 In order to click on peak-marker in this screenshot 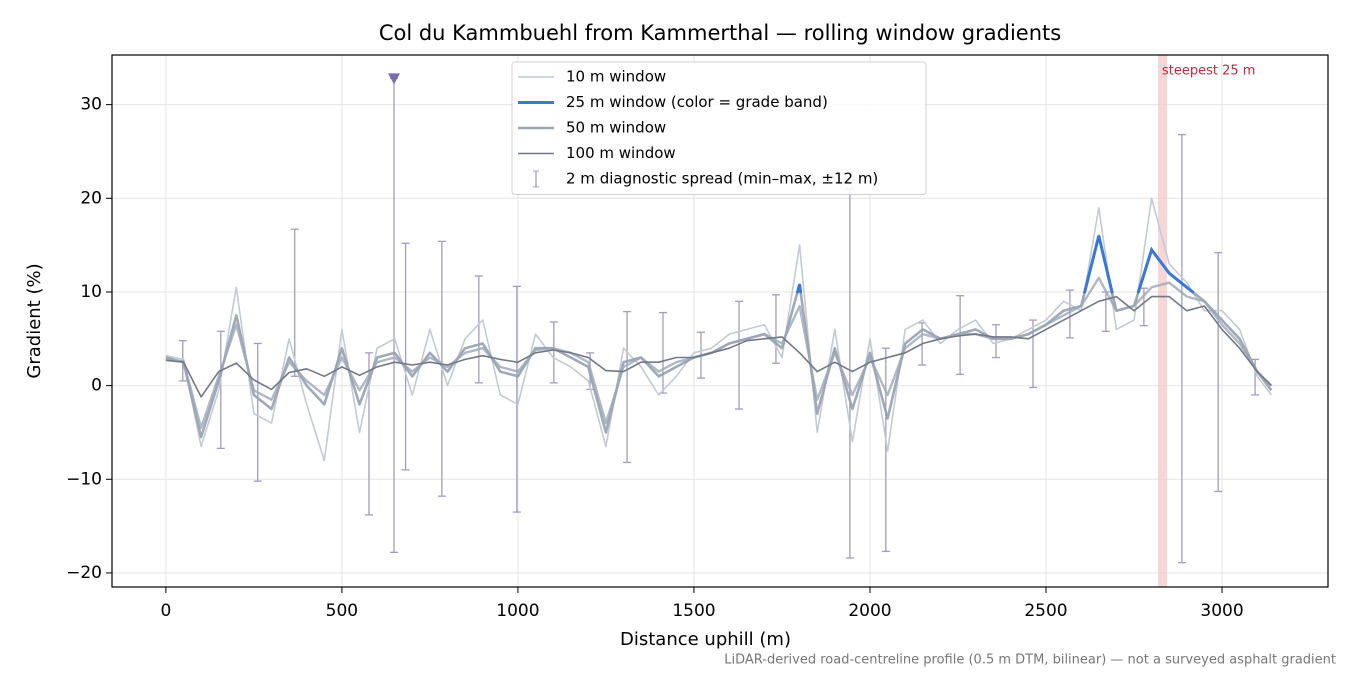, I will do `click(393, 79)`.